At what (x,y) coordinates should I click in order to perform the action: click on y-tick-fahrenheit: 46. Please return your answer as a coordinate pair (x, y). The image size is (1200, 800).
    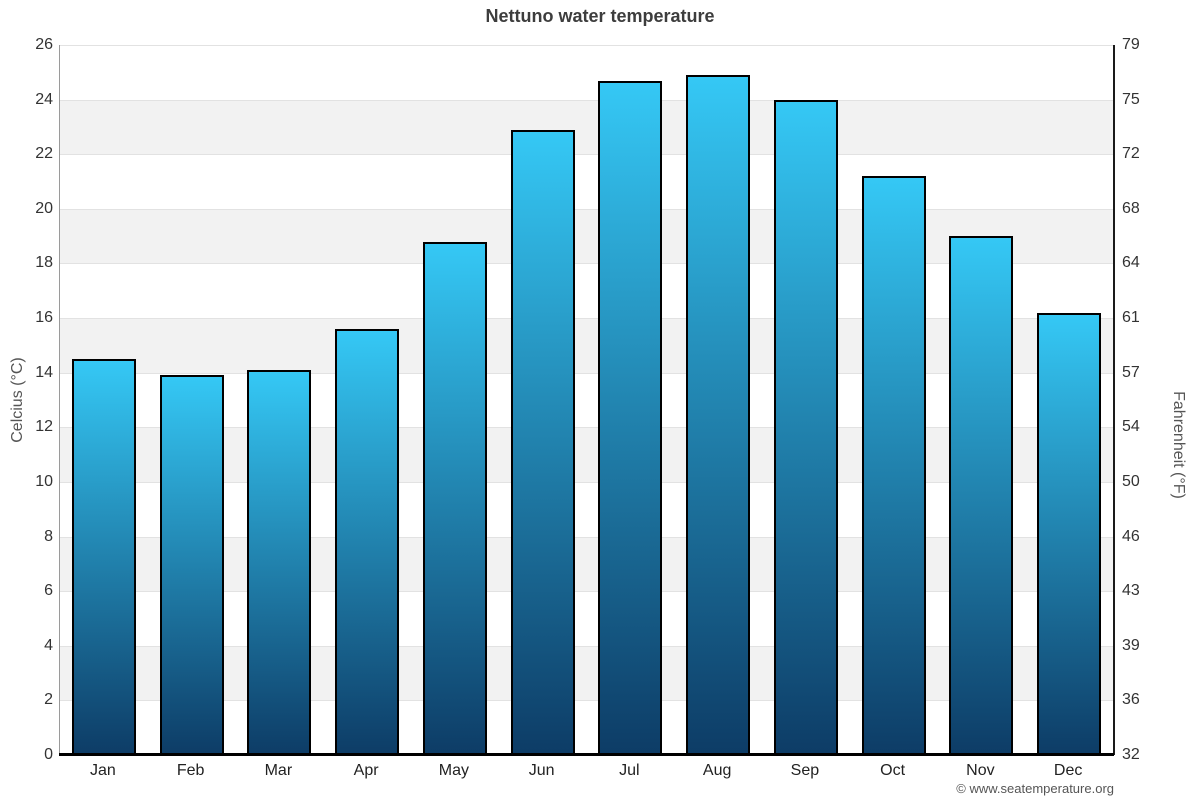
    Looking at the image, I should click on (1131, 536).